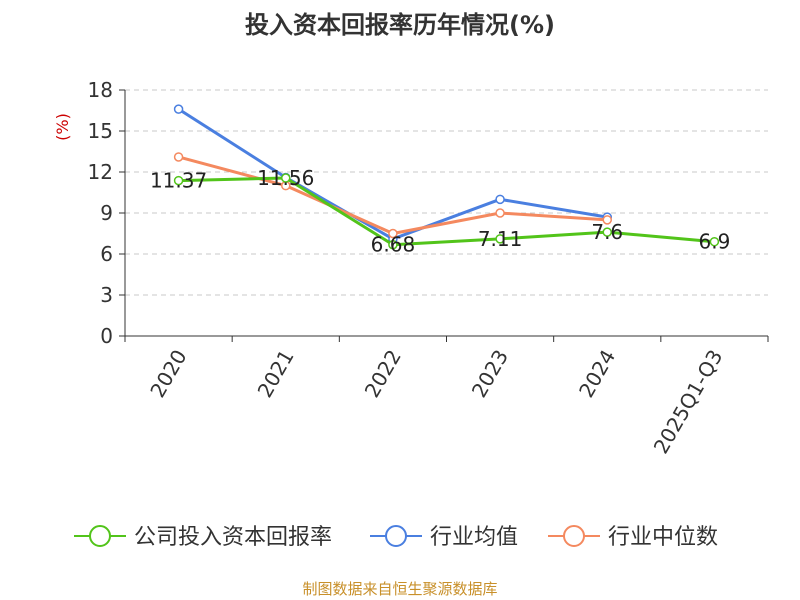 This screenshot has width=800, height=600. I want to click on data-label: 11.56, so click(285, 178).